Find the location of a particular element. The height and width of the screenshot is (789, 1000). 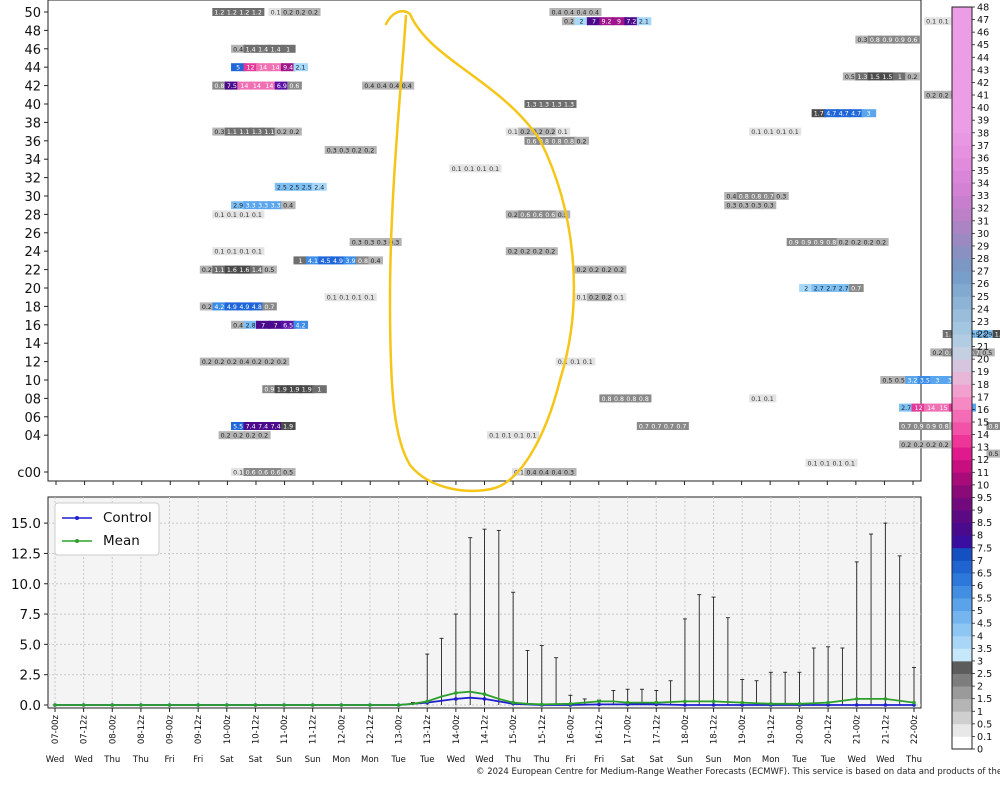

member-cell-value: 0.3 is located at coordinates (357, 243).